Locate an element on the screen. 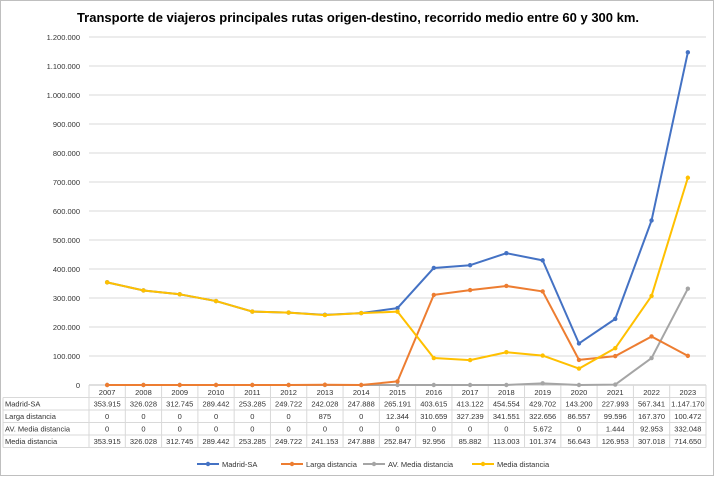  table-cell: 5.672 is located at coordinates (542, 429).